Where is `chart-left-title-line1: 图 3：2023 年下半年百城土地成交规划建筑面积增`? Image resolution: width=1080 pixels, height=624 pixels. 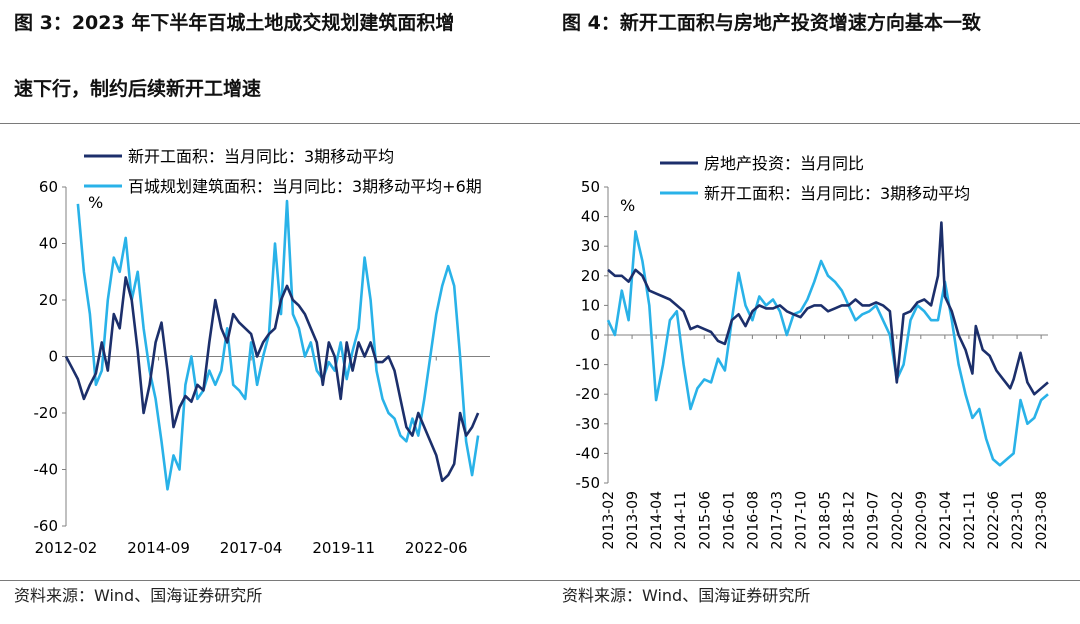
chart-left-title-line1: 图 3：2023 年下半年百城土地成交规划建筑面积增 is located at coordinates (234, 23).